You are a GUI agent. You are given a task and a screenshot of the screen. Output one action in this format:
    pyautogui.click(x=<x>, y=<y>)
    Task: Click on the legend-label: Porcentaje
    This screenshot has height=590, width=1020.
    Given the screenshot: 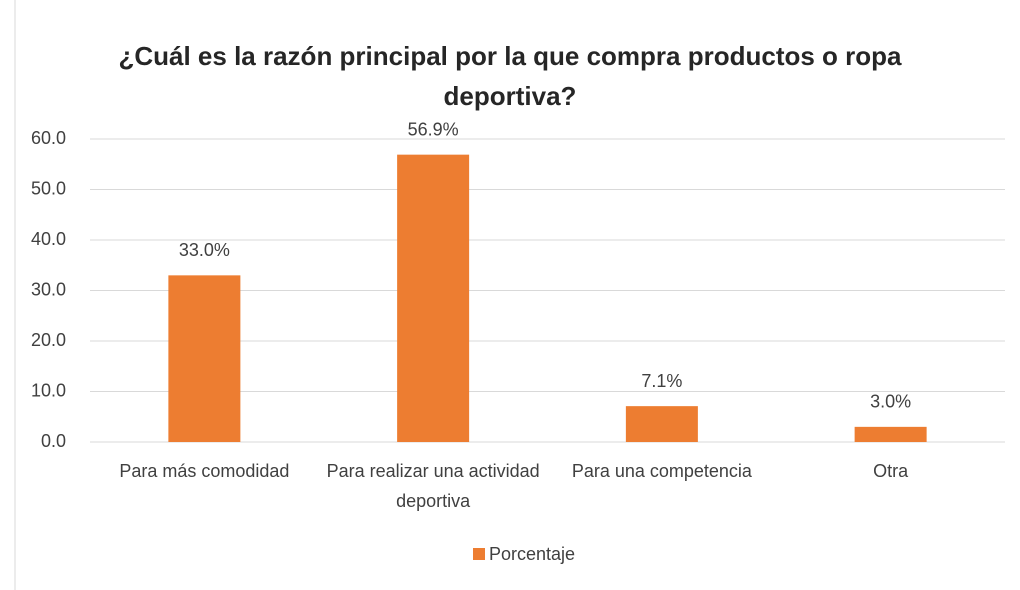 What is the action you would take?
    pyautogui.click(x=532, y=554)
    